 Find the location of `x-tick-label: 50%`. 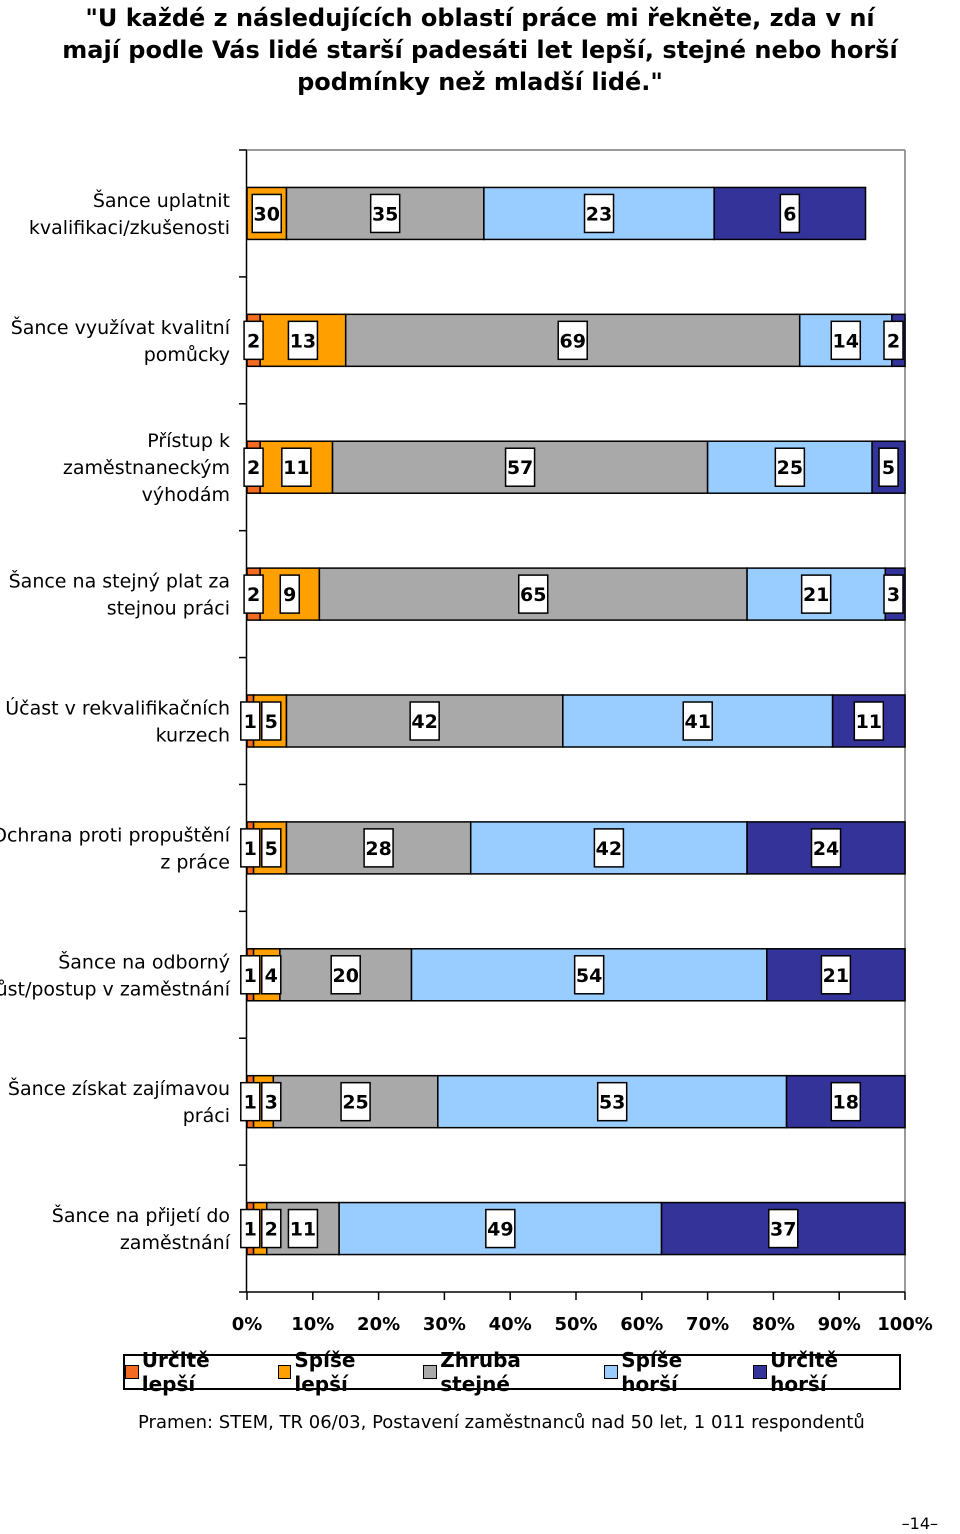

x-tick-label: 50% is located at coordinates (575, 1324).